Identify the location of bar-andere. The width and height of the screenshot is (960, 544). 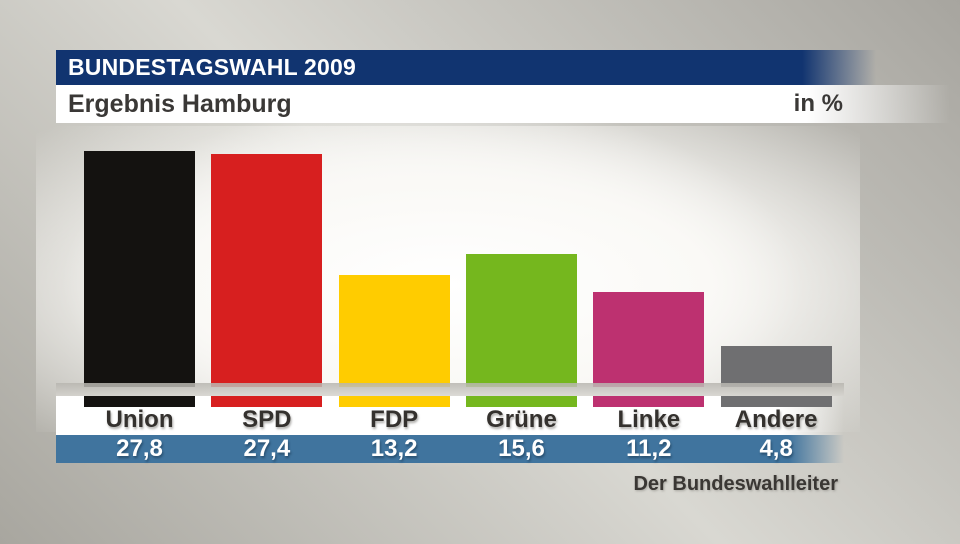
(776, 366).